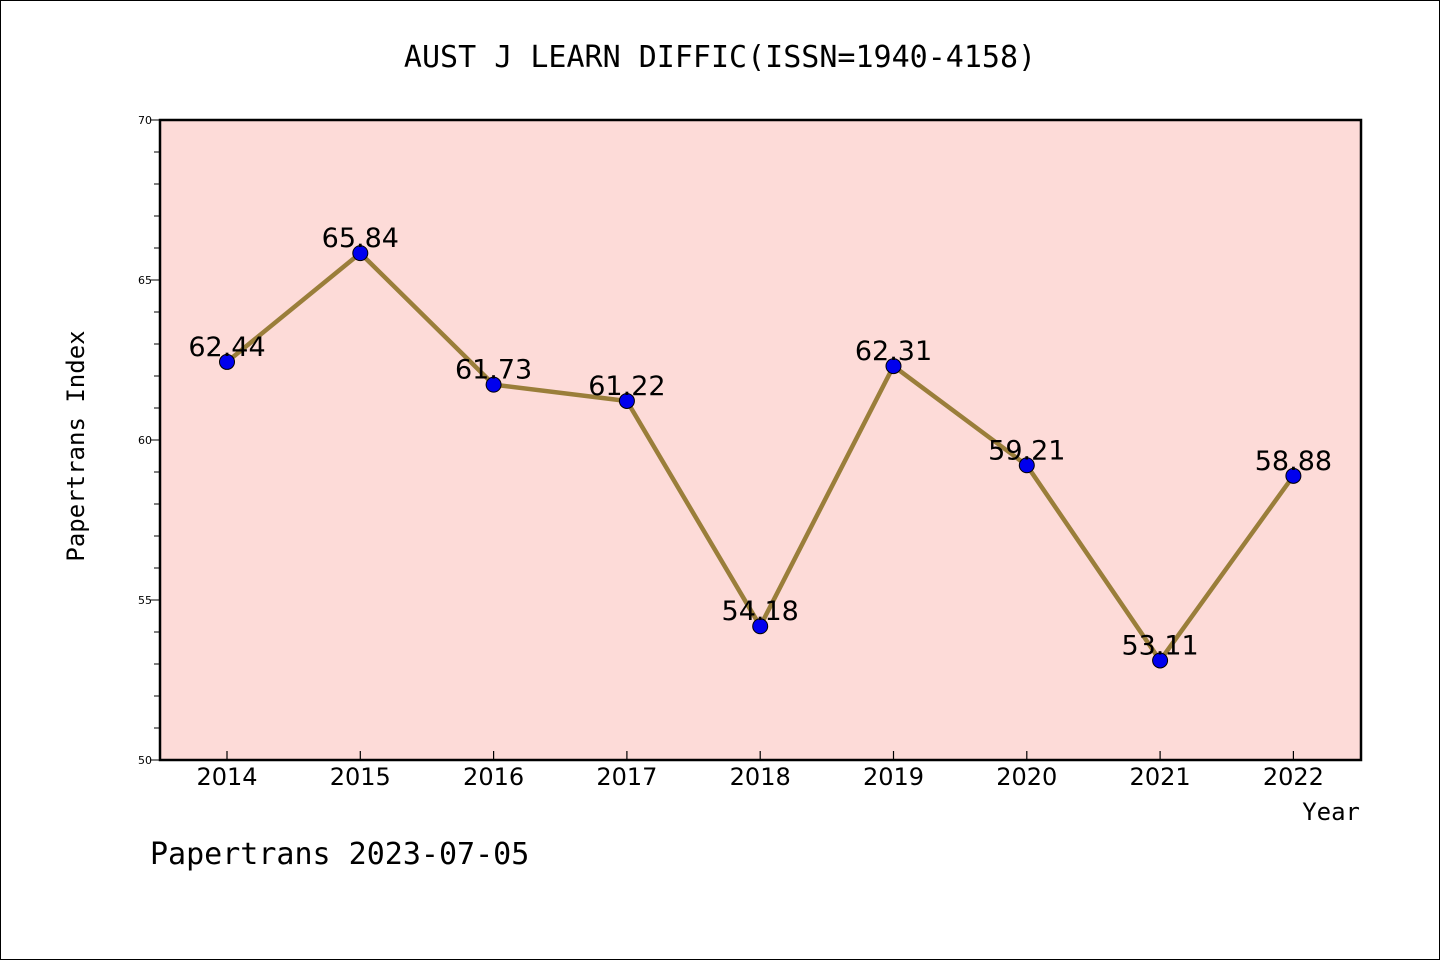 The image size is (1440, 960). I want to click on y-tick-label: 60, so click(145, 440).